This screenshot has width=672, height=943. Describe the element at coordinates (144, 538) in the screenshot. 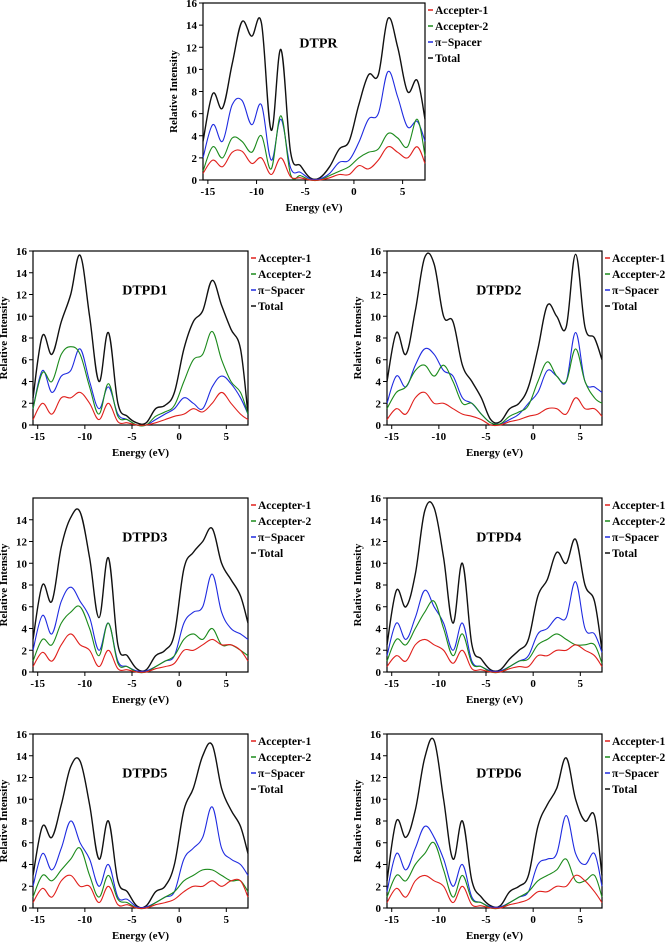

I see `chart-title: DTPD3` at that location.